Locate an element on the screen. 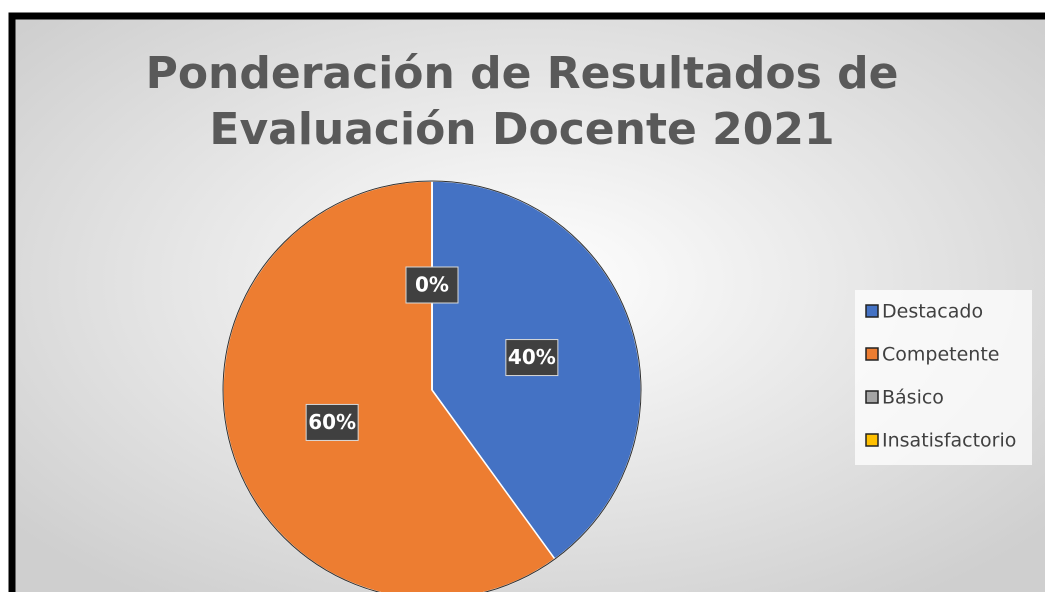 This screenshot has width=1045, height=592. data-label: 40% is located at coordinates (532, 358).